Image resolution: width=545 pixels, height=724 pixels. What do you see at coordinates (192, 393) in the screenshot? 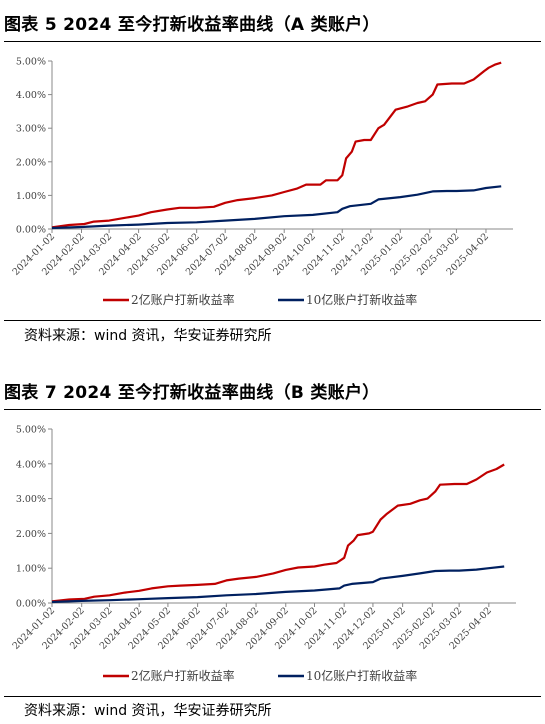
I see `figure-7-title: 图表 7 2024 至今打新收益率曲线（B 类账户）` at bounding box center [192, 393].